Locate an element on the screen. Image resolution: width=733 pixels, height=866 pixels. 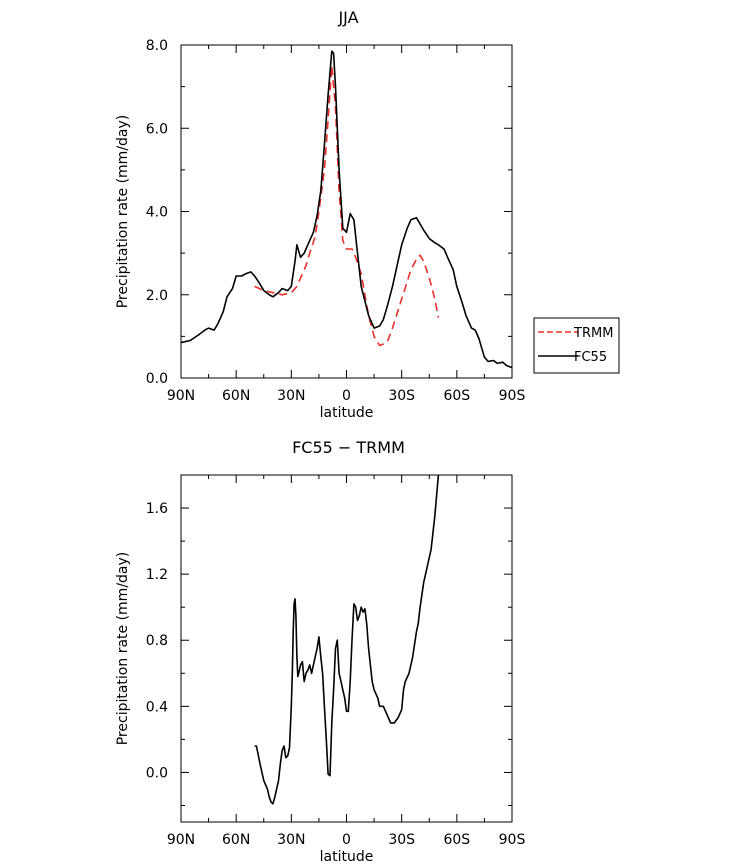
legend-label-trmm: TRMM is located at coordinates (593, 333).